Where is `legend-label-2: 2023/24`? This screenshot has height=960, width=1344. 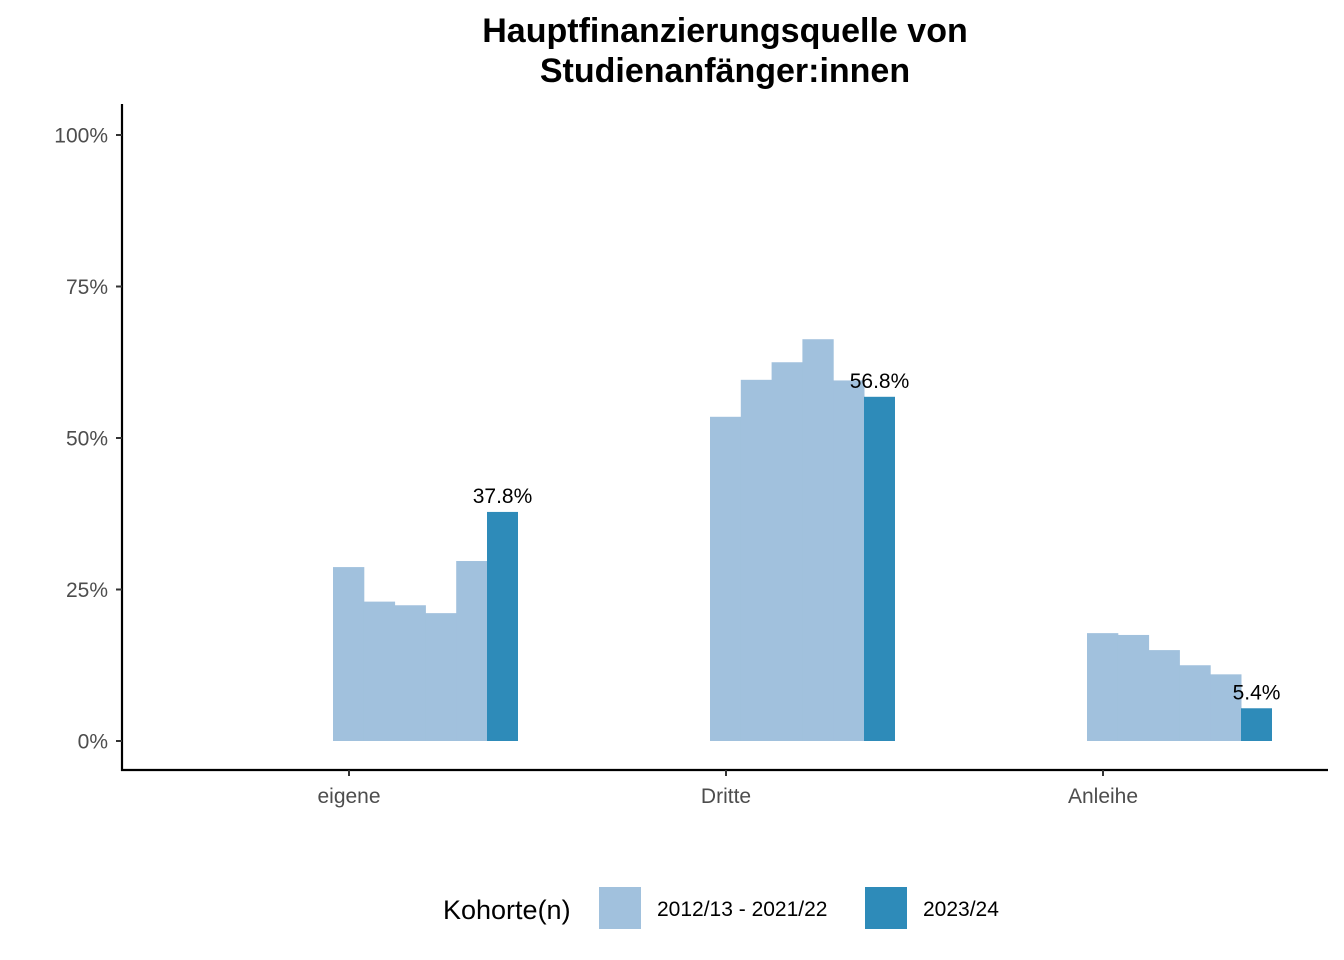 legend-label-2: 2023/24 is located at coordinates (961, 909).